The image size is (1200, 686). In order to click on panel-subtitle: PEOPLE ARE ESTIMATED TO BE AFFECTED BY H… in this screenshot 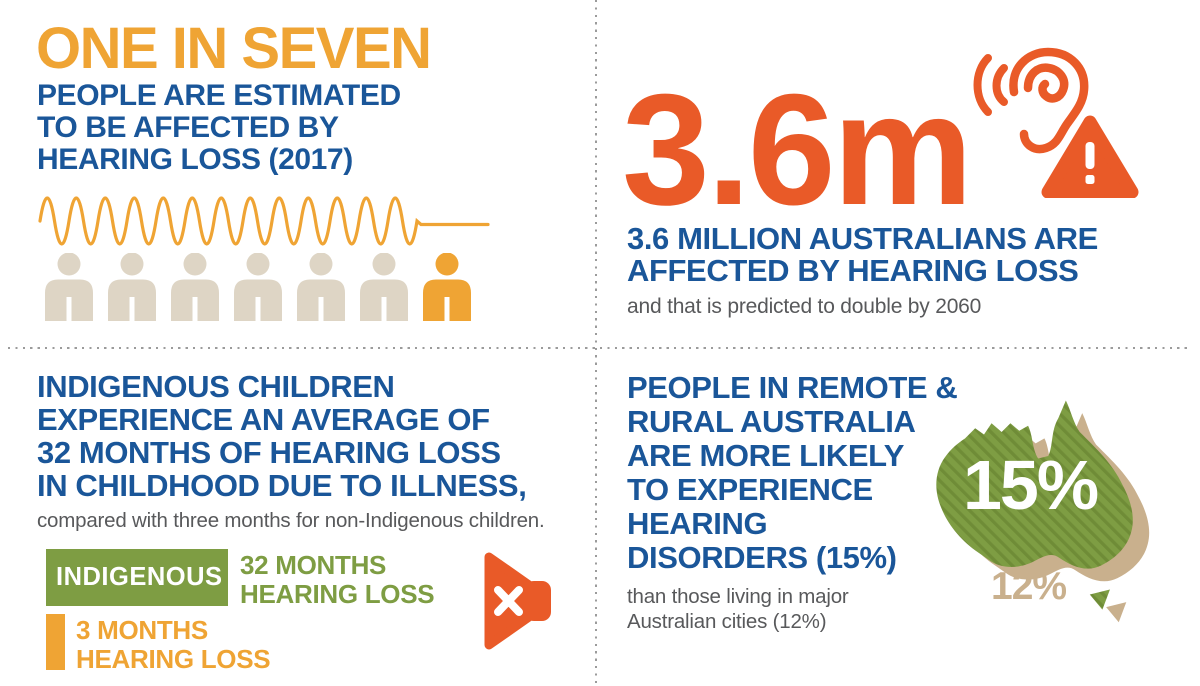, I will do `click(219, 128)`.